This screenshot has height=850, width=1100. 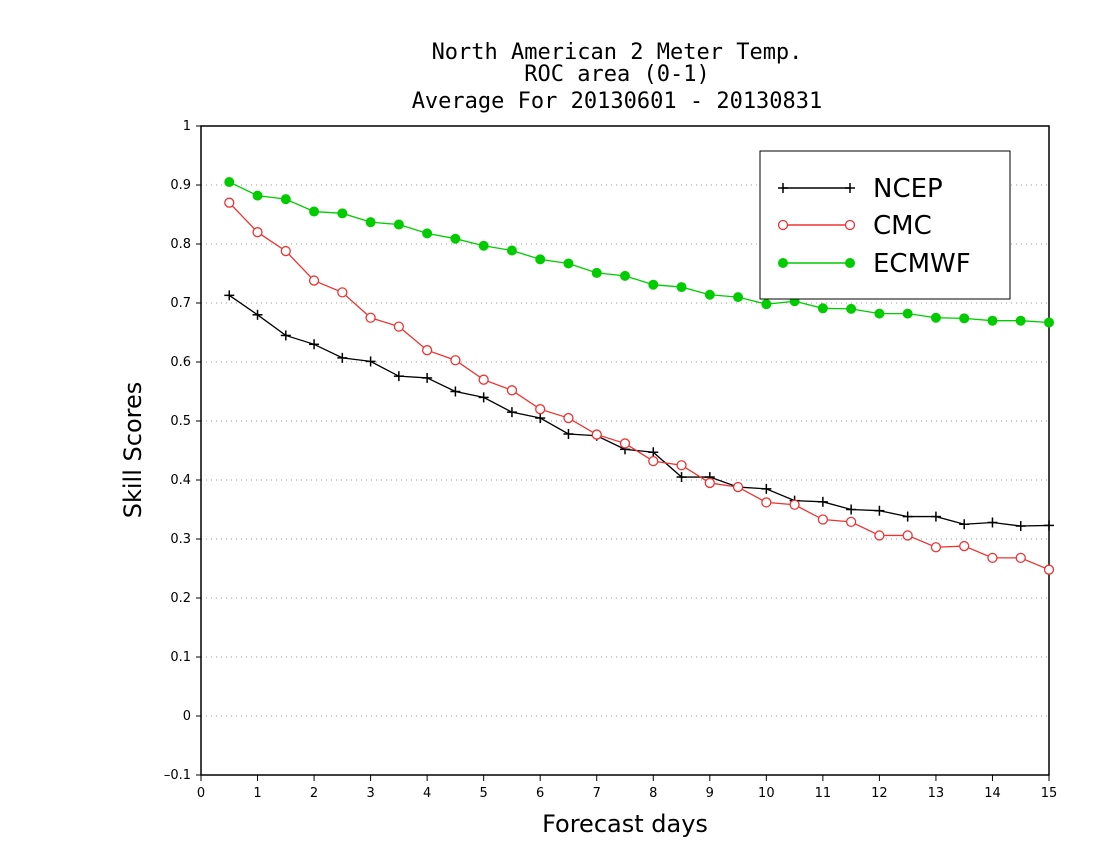 What do you see at coordinates (180, 598) in the screenshot?
I see `y-tick-label: 0.2` at bounding box center [180, 598].